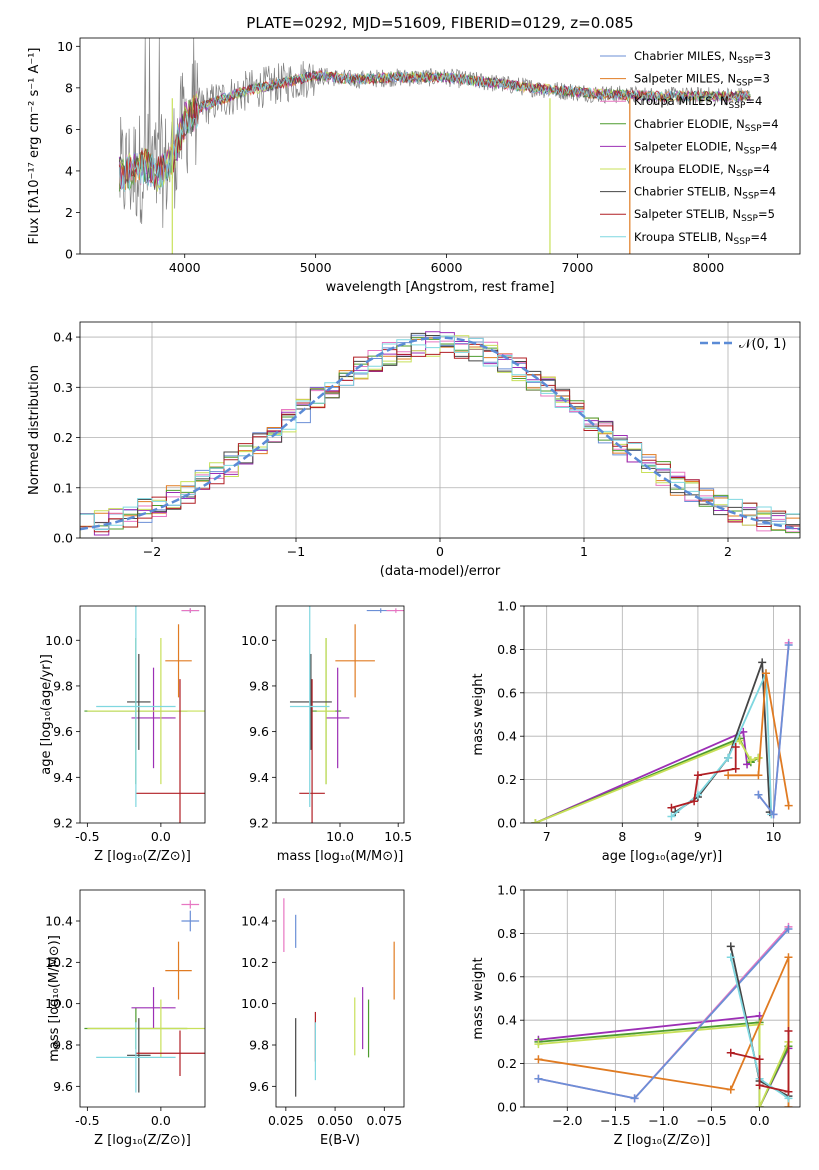 Image resolution: width=819 pixels, height=1170 pixels. What do you see at coordinates (152, 551) in the screenshot?
I see `x-tick-label: −2` at bounding box center [152, 551].